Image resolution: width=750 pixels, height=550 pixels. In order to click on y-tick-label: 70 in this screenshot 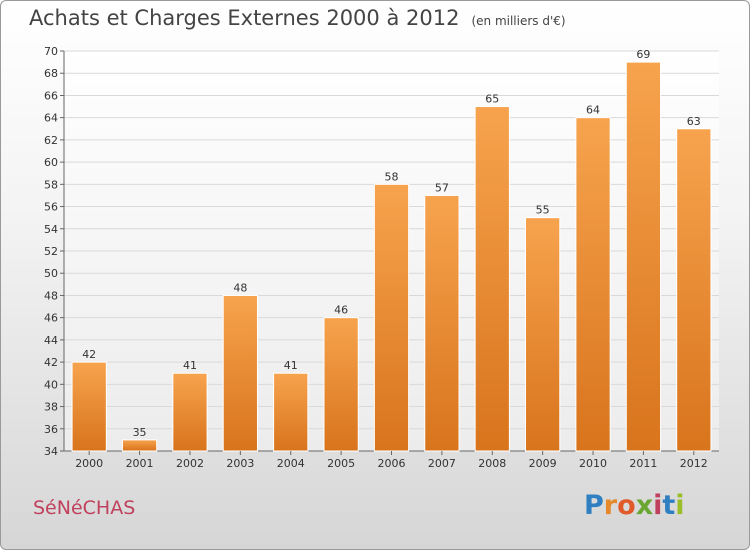, I will do `click(51, 51)`.